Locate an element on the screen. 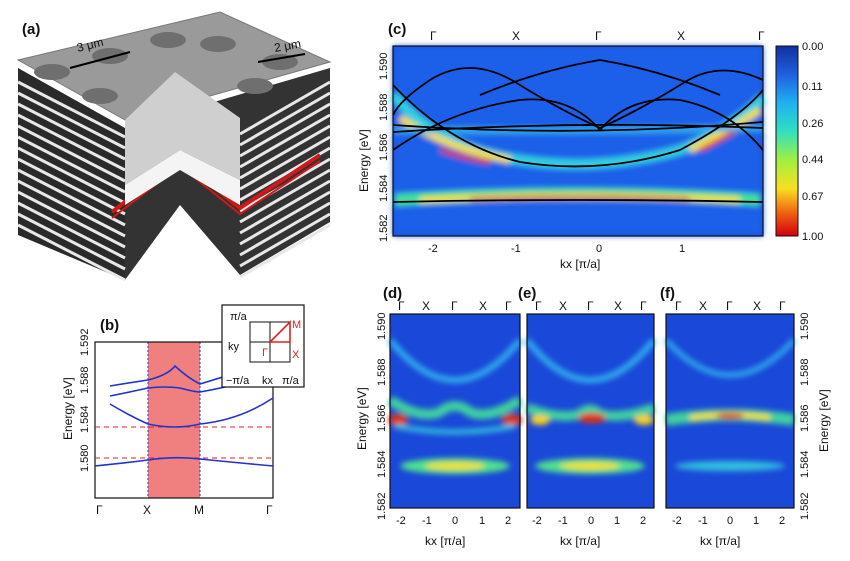  colorbar-ticks: 0.00 0.11 0.26 0.44 0.67 1.00 is located at coordinates (812, 142).